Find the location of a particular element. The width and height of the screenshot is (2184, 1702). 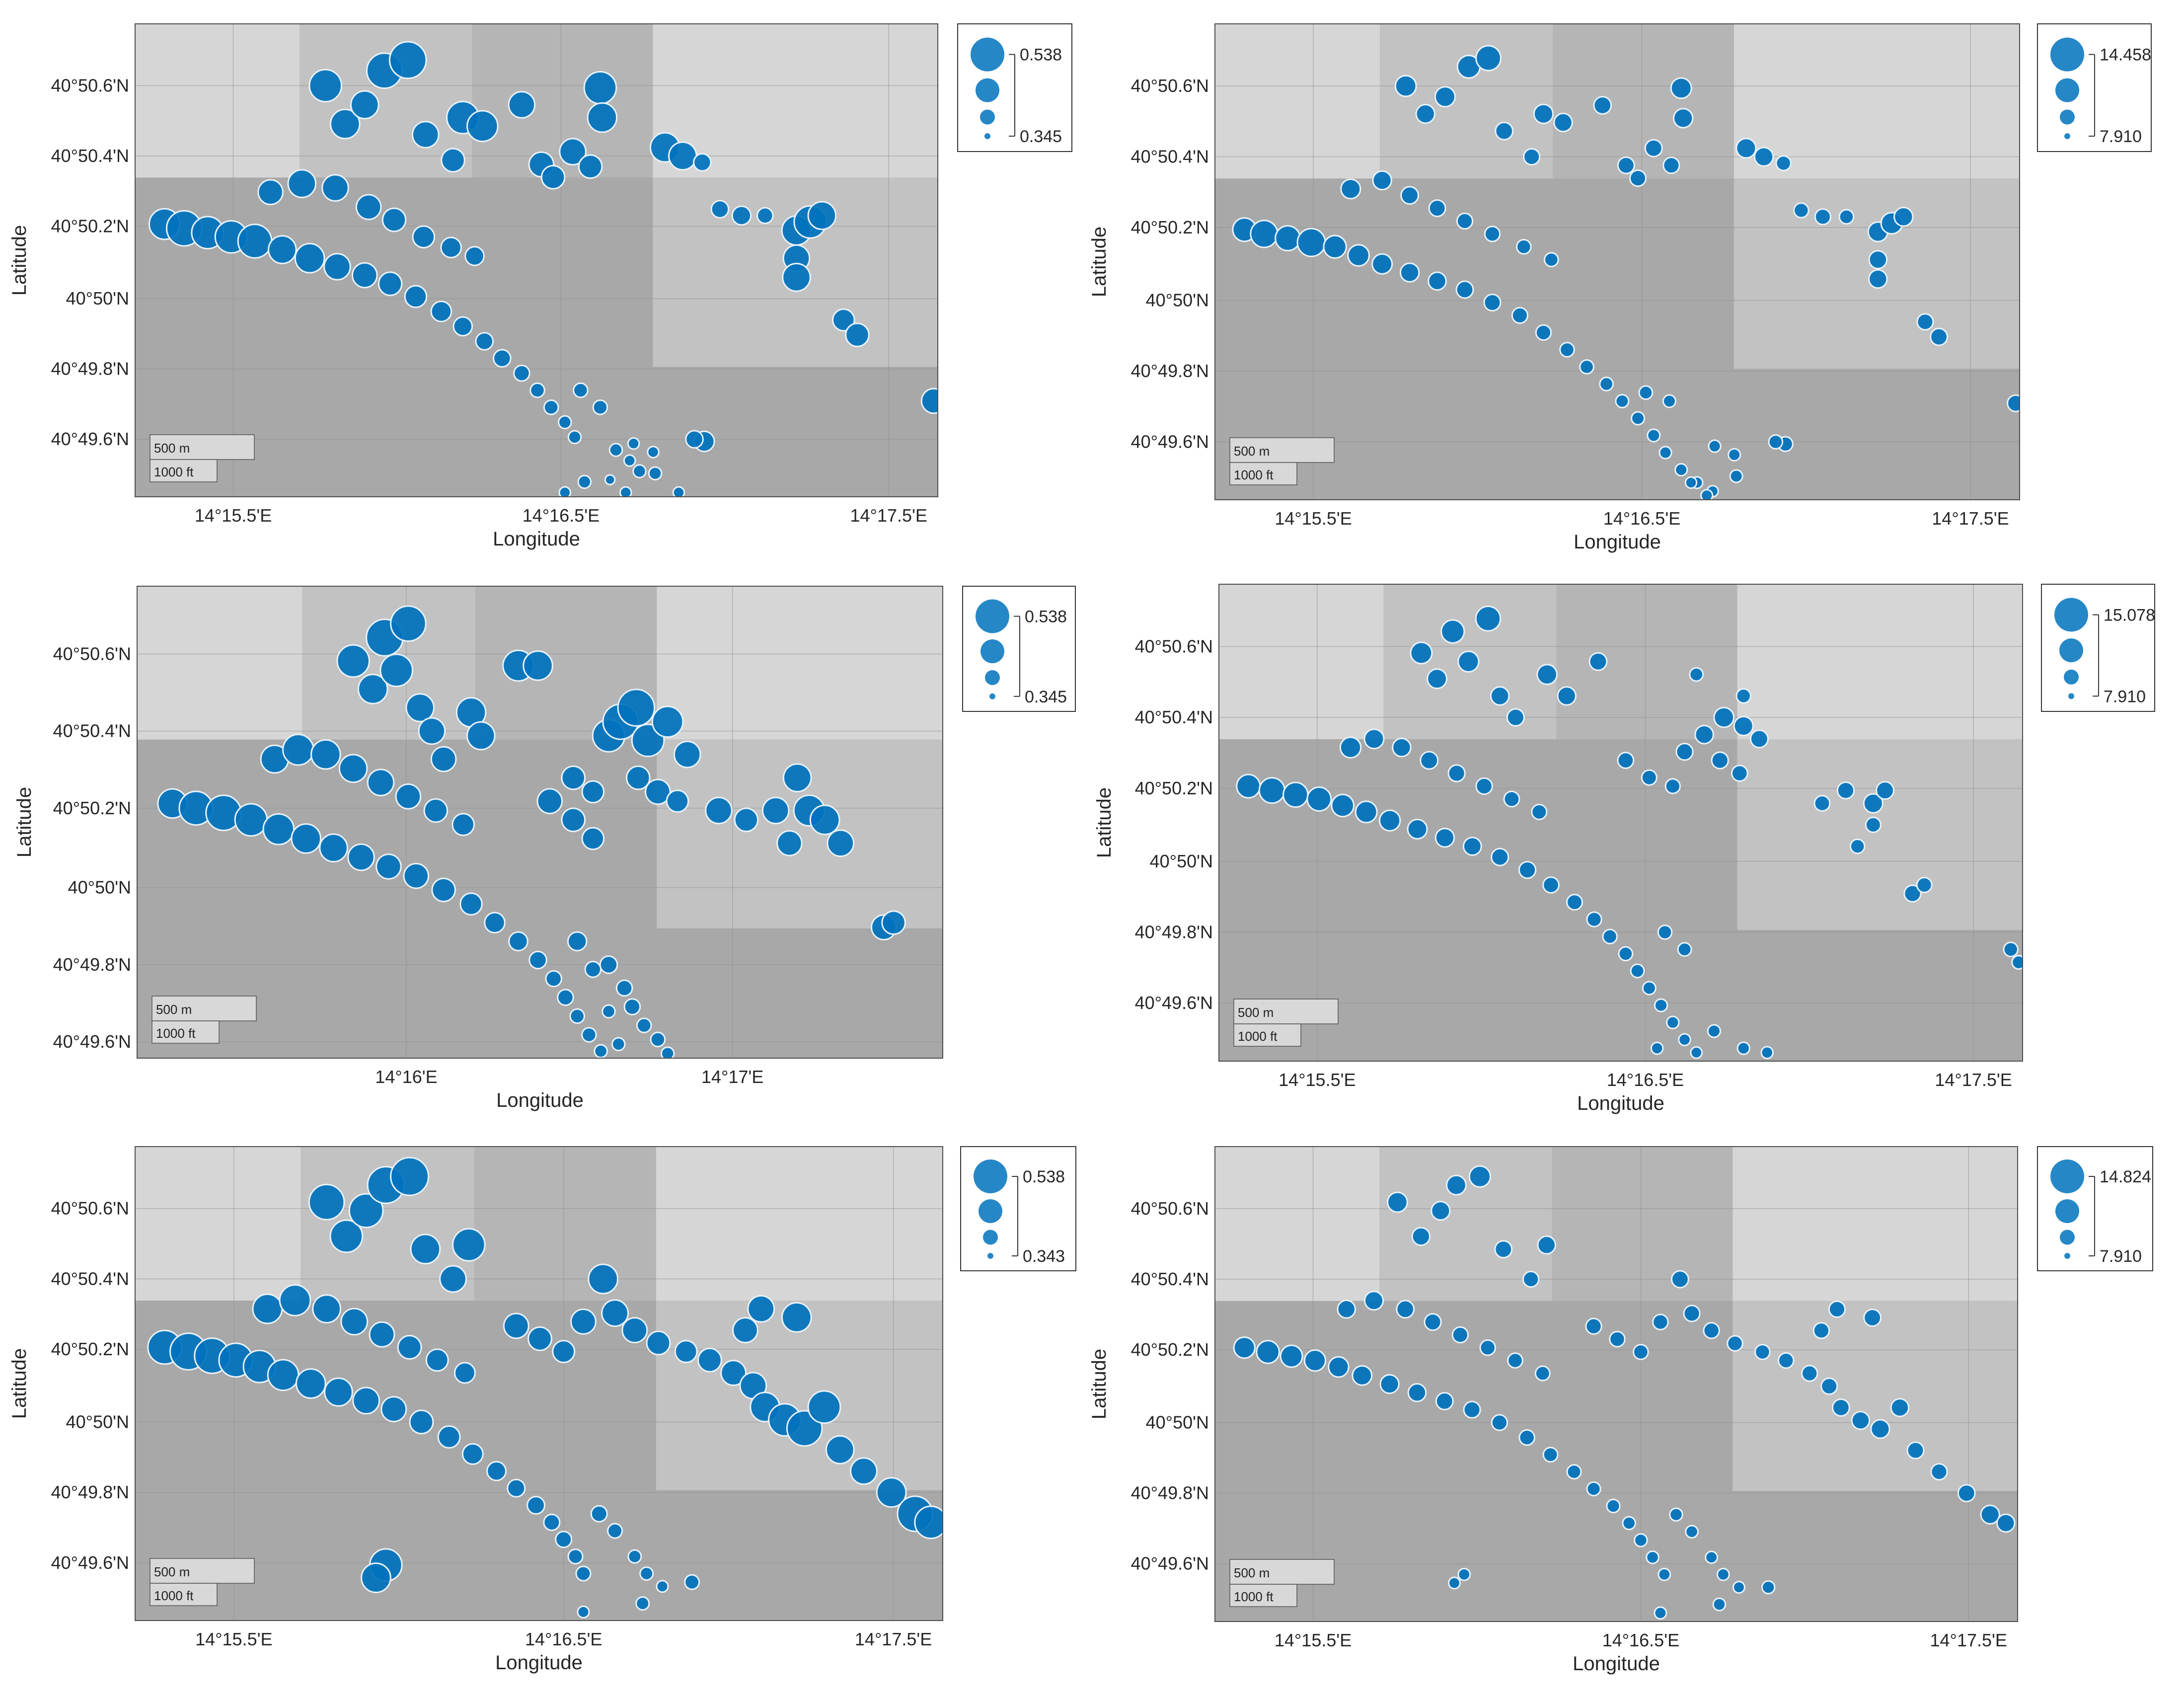

legend-max-label: 14.458 is located at coordinates (2125, 55).